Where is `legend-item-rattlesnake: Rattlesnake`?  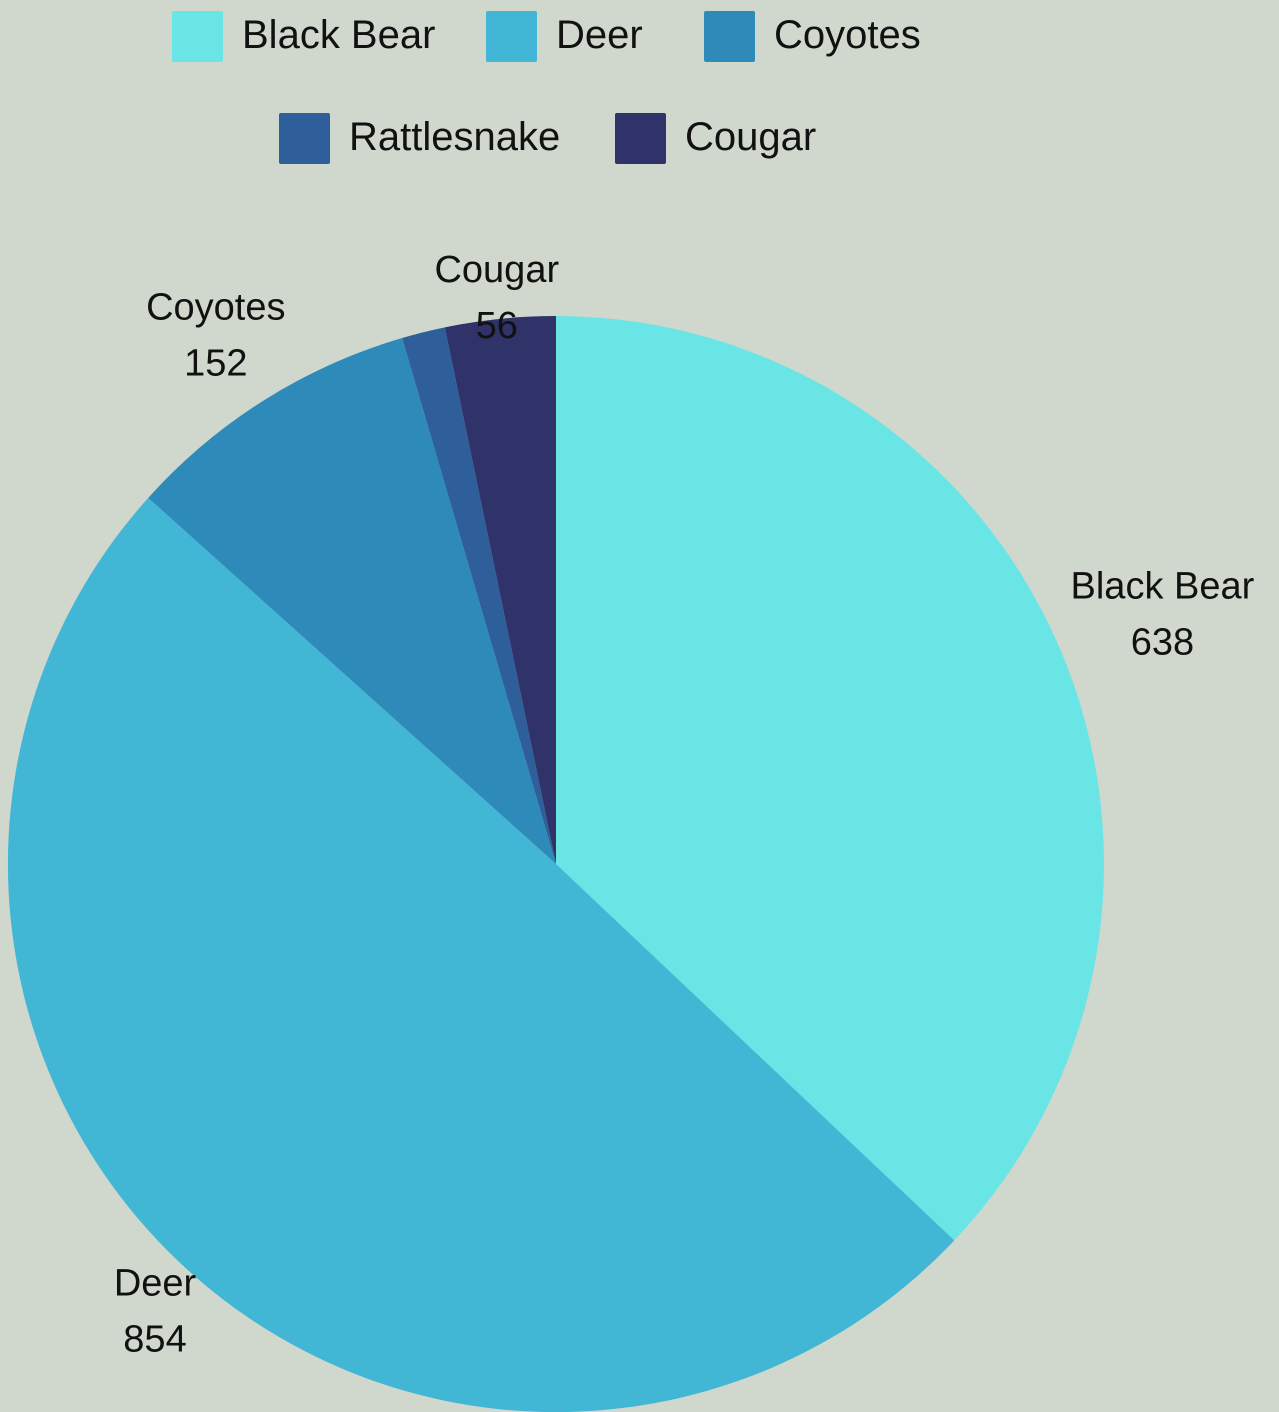 legend-item-rattlesnake: Rattlesnake is located at coordinates (419, 138).